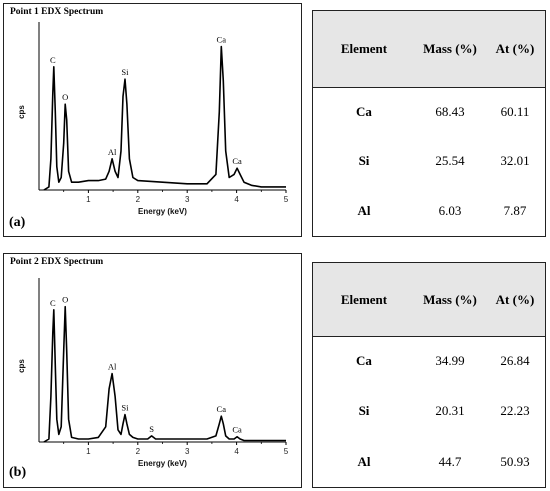 The height and width of the screenshot is (491, 550). Describe the element at coordinates (450, 160) in the screenshot. I see `mass-cell: 25.54` at that location.